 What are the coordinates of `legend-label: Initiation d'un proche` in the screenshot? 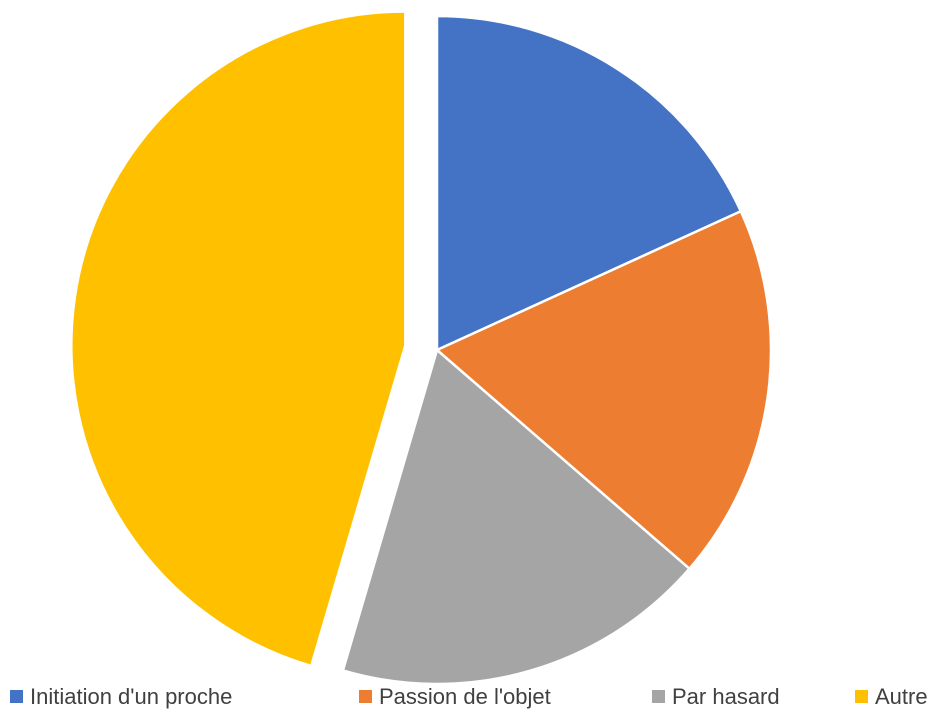 It's located at (131, 696).